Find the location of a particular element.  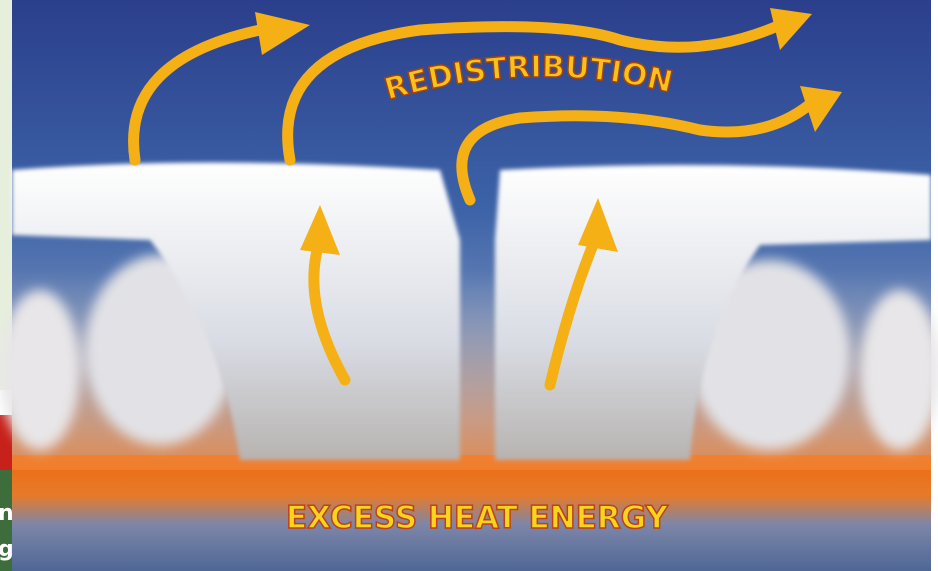

left-strip-green is located at coordinates (6, 520).